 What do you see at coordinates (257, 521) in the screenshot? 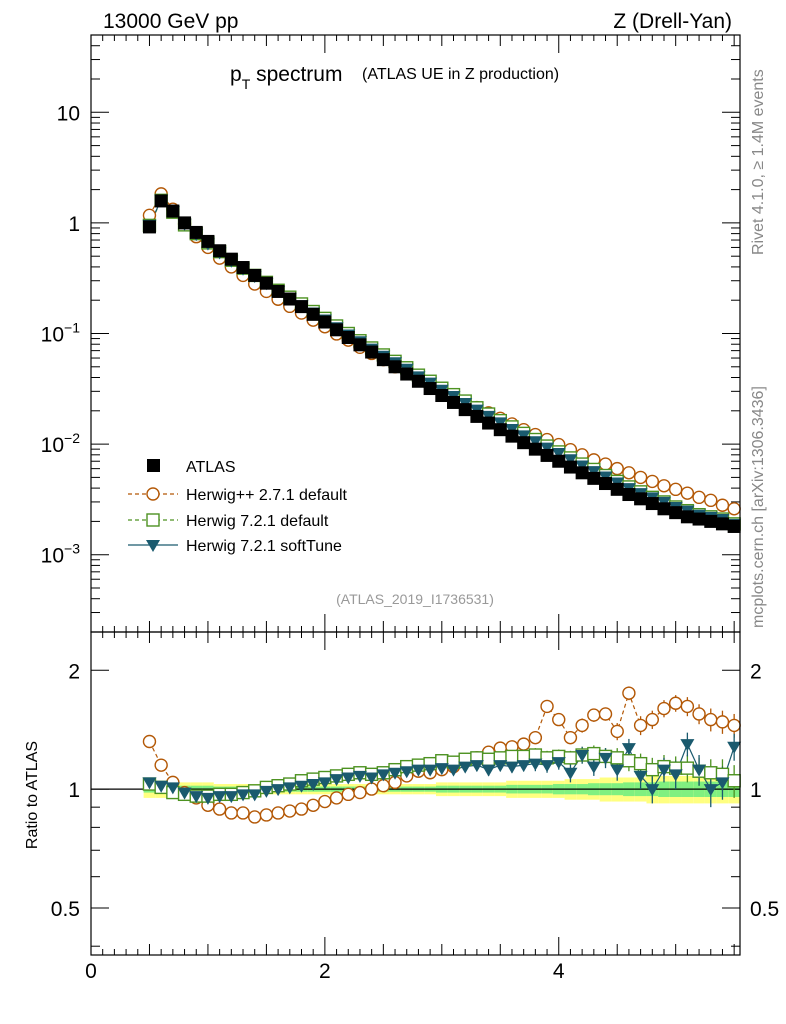
I see `legend-label-herwig721: Herwig 7.2.1 default` at bounding box center [257, 521].